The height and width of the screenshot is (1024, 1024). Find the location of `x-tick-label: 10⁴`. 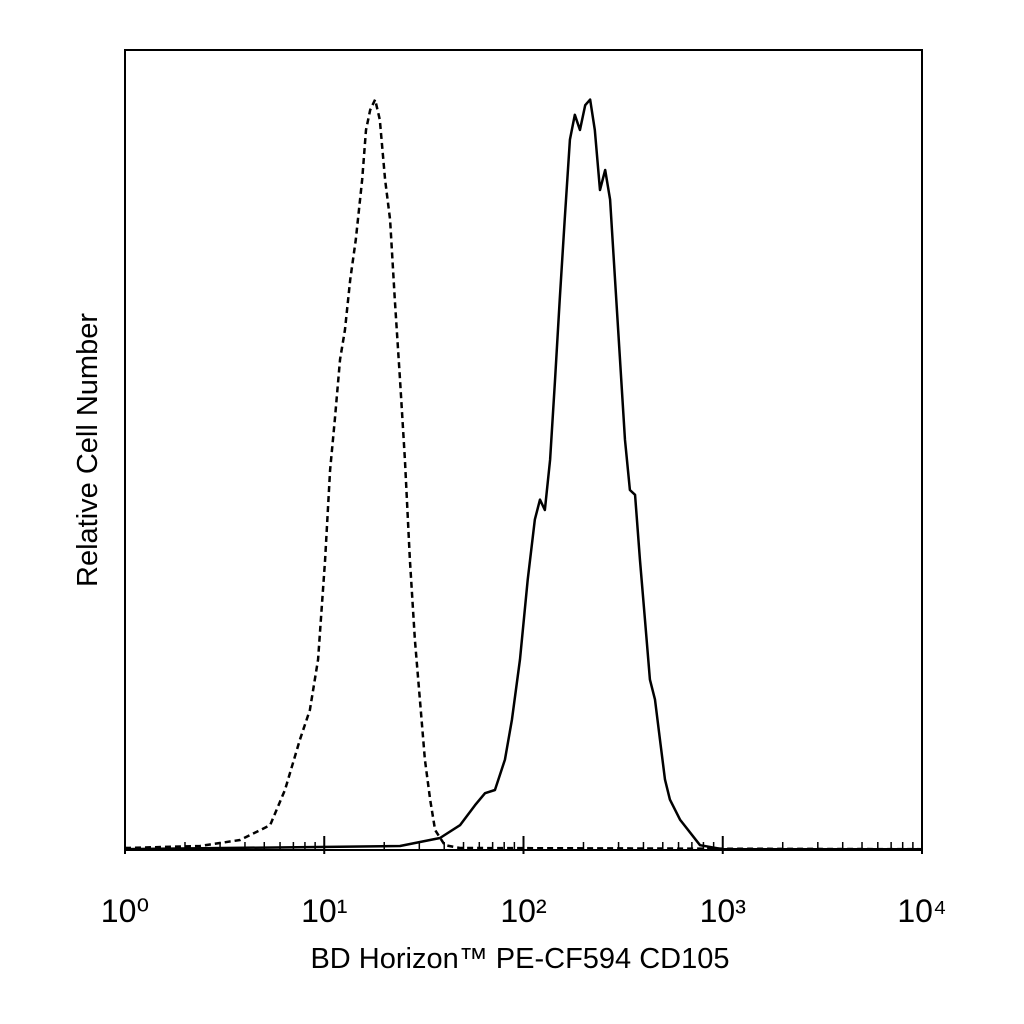

x-tick-label: 10⁴ is located at coordinates (921, 911).